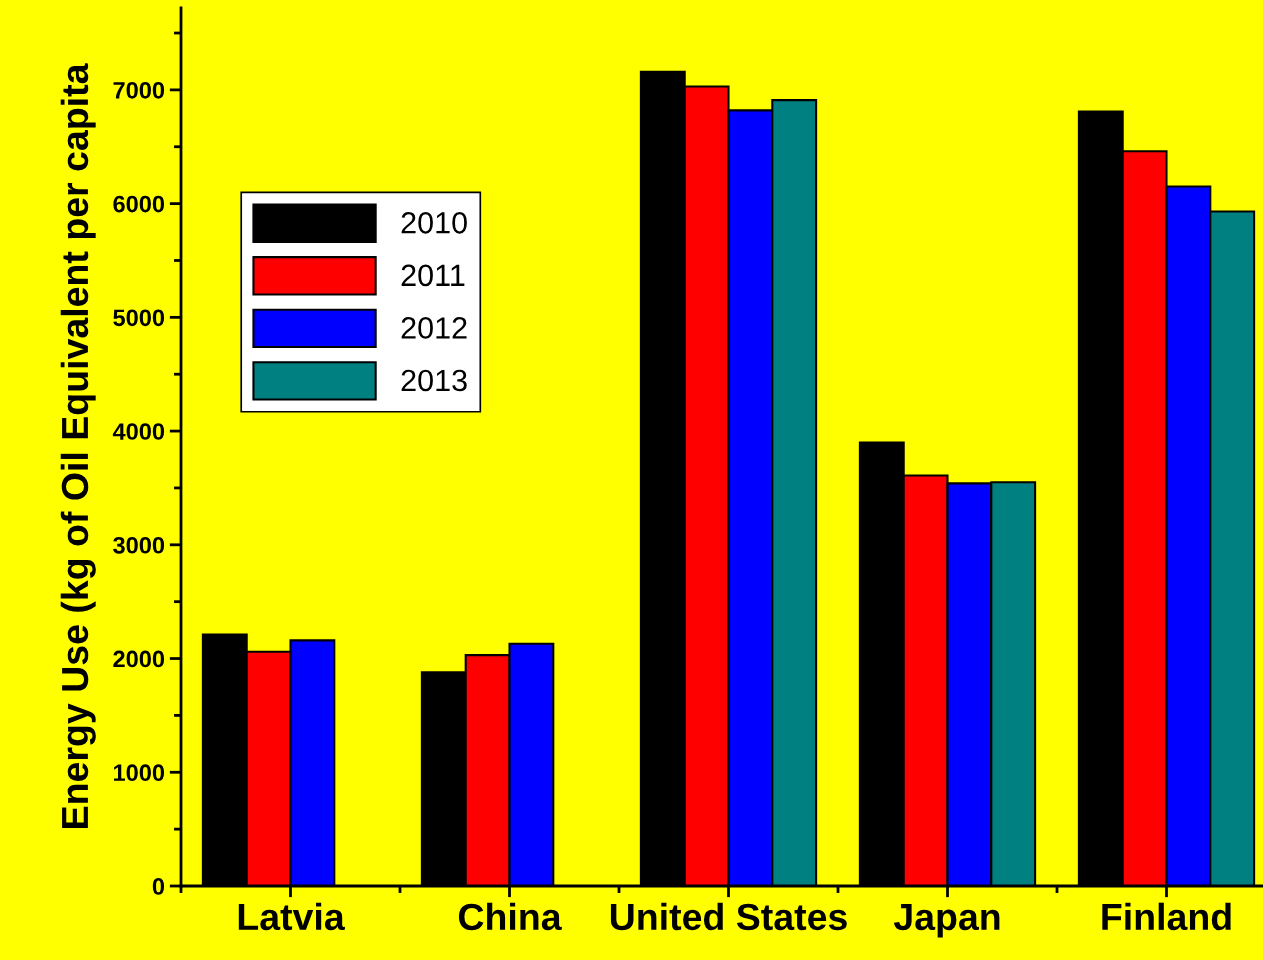 The height and width of the screenshot is (960, 1263). I want to click on y-axis-title: Energy Use (kg of Oil Equivalent per capita, so click(78, 445).